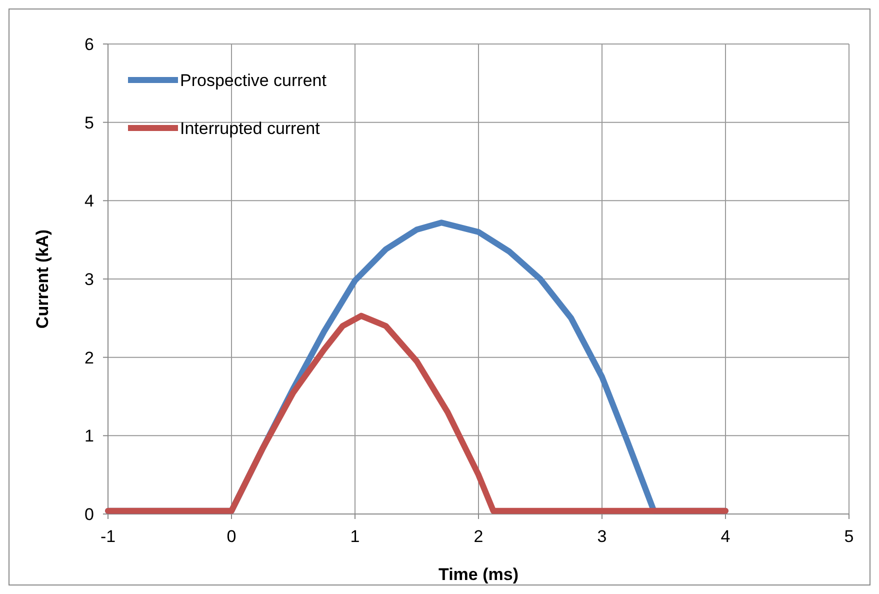 The width and height of the screenshot is (879, 594). I want to click on x-tick-label: -1, so click(108, 536).